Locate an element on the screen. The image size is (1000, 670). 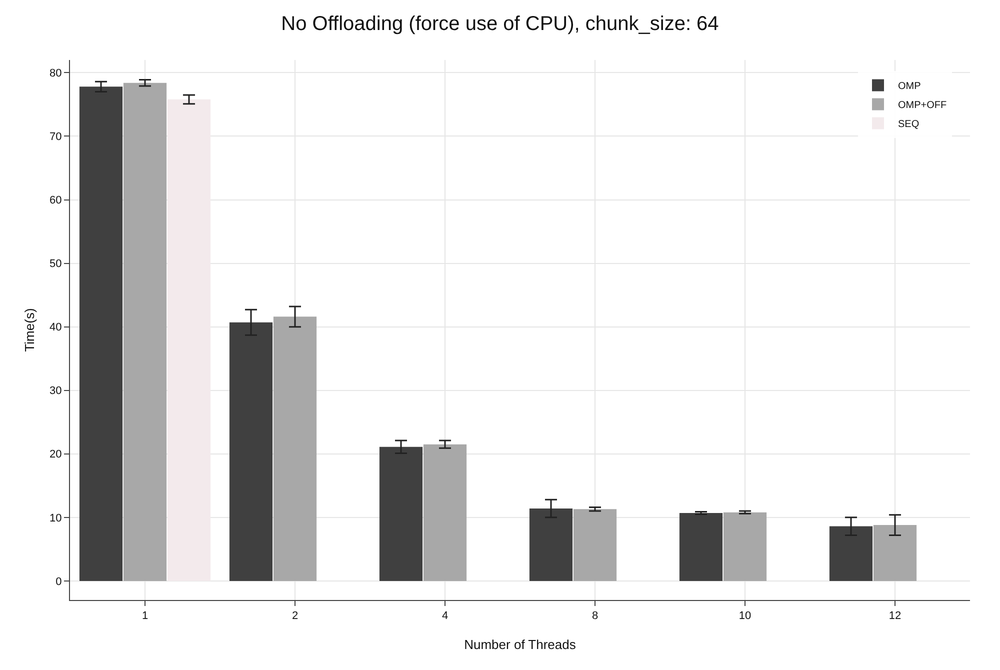
x-tick-label: 2 is located at coordinates (295, 616).